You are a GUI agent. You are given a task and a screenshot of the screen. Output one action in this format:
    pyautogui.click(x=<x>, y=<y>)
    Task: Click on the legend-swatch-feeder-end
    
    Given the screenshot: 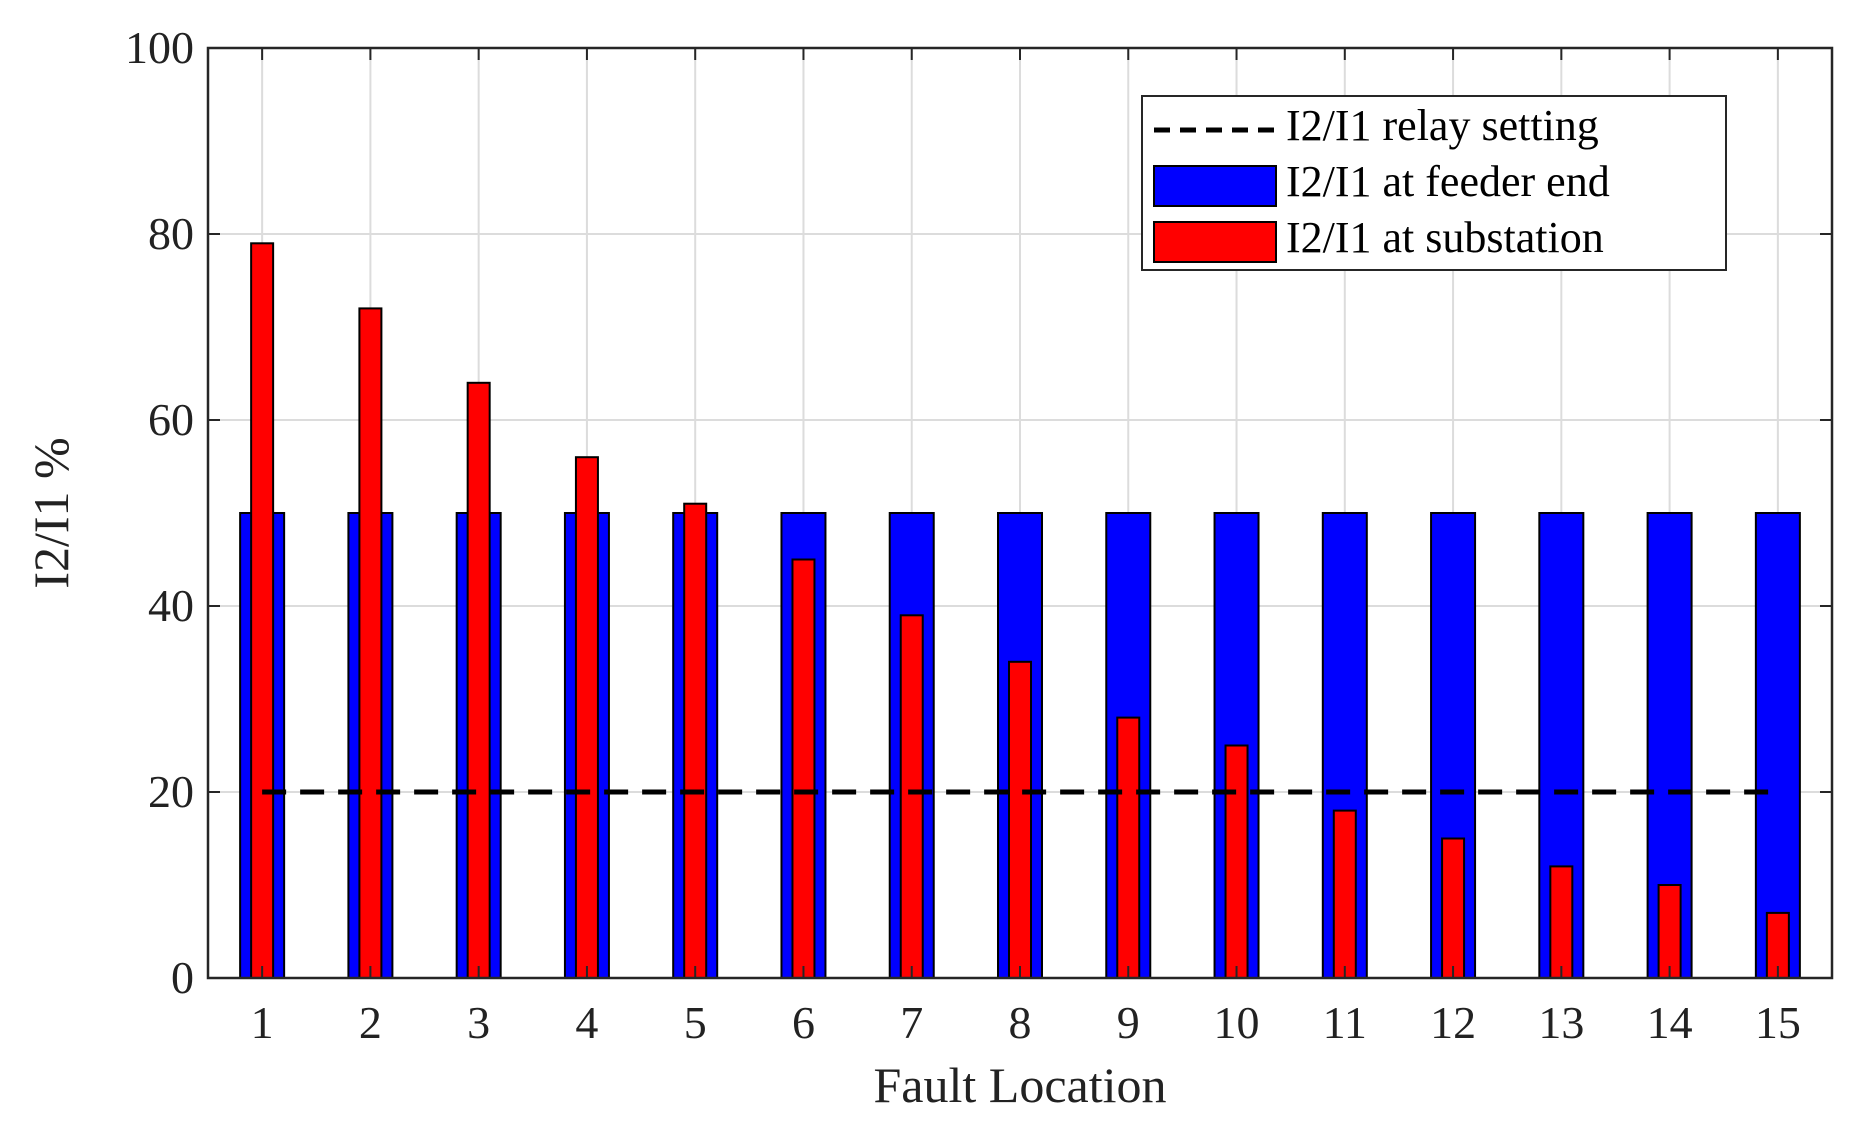 What is the action you would take?
    pyautogui.click(x=1215, y=186)
    